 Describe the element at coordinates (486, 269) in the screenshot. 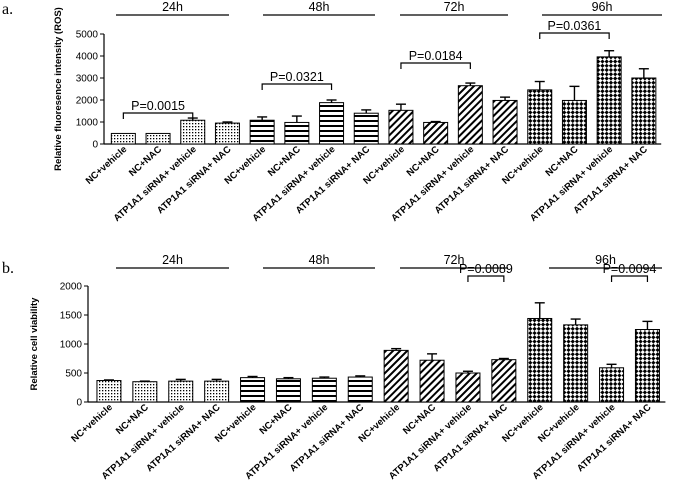

I see `pvalue-label: P=0.0089` at that location.